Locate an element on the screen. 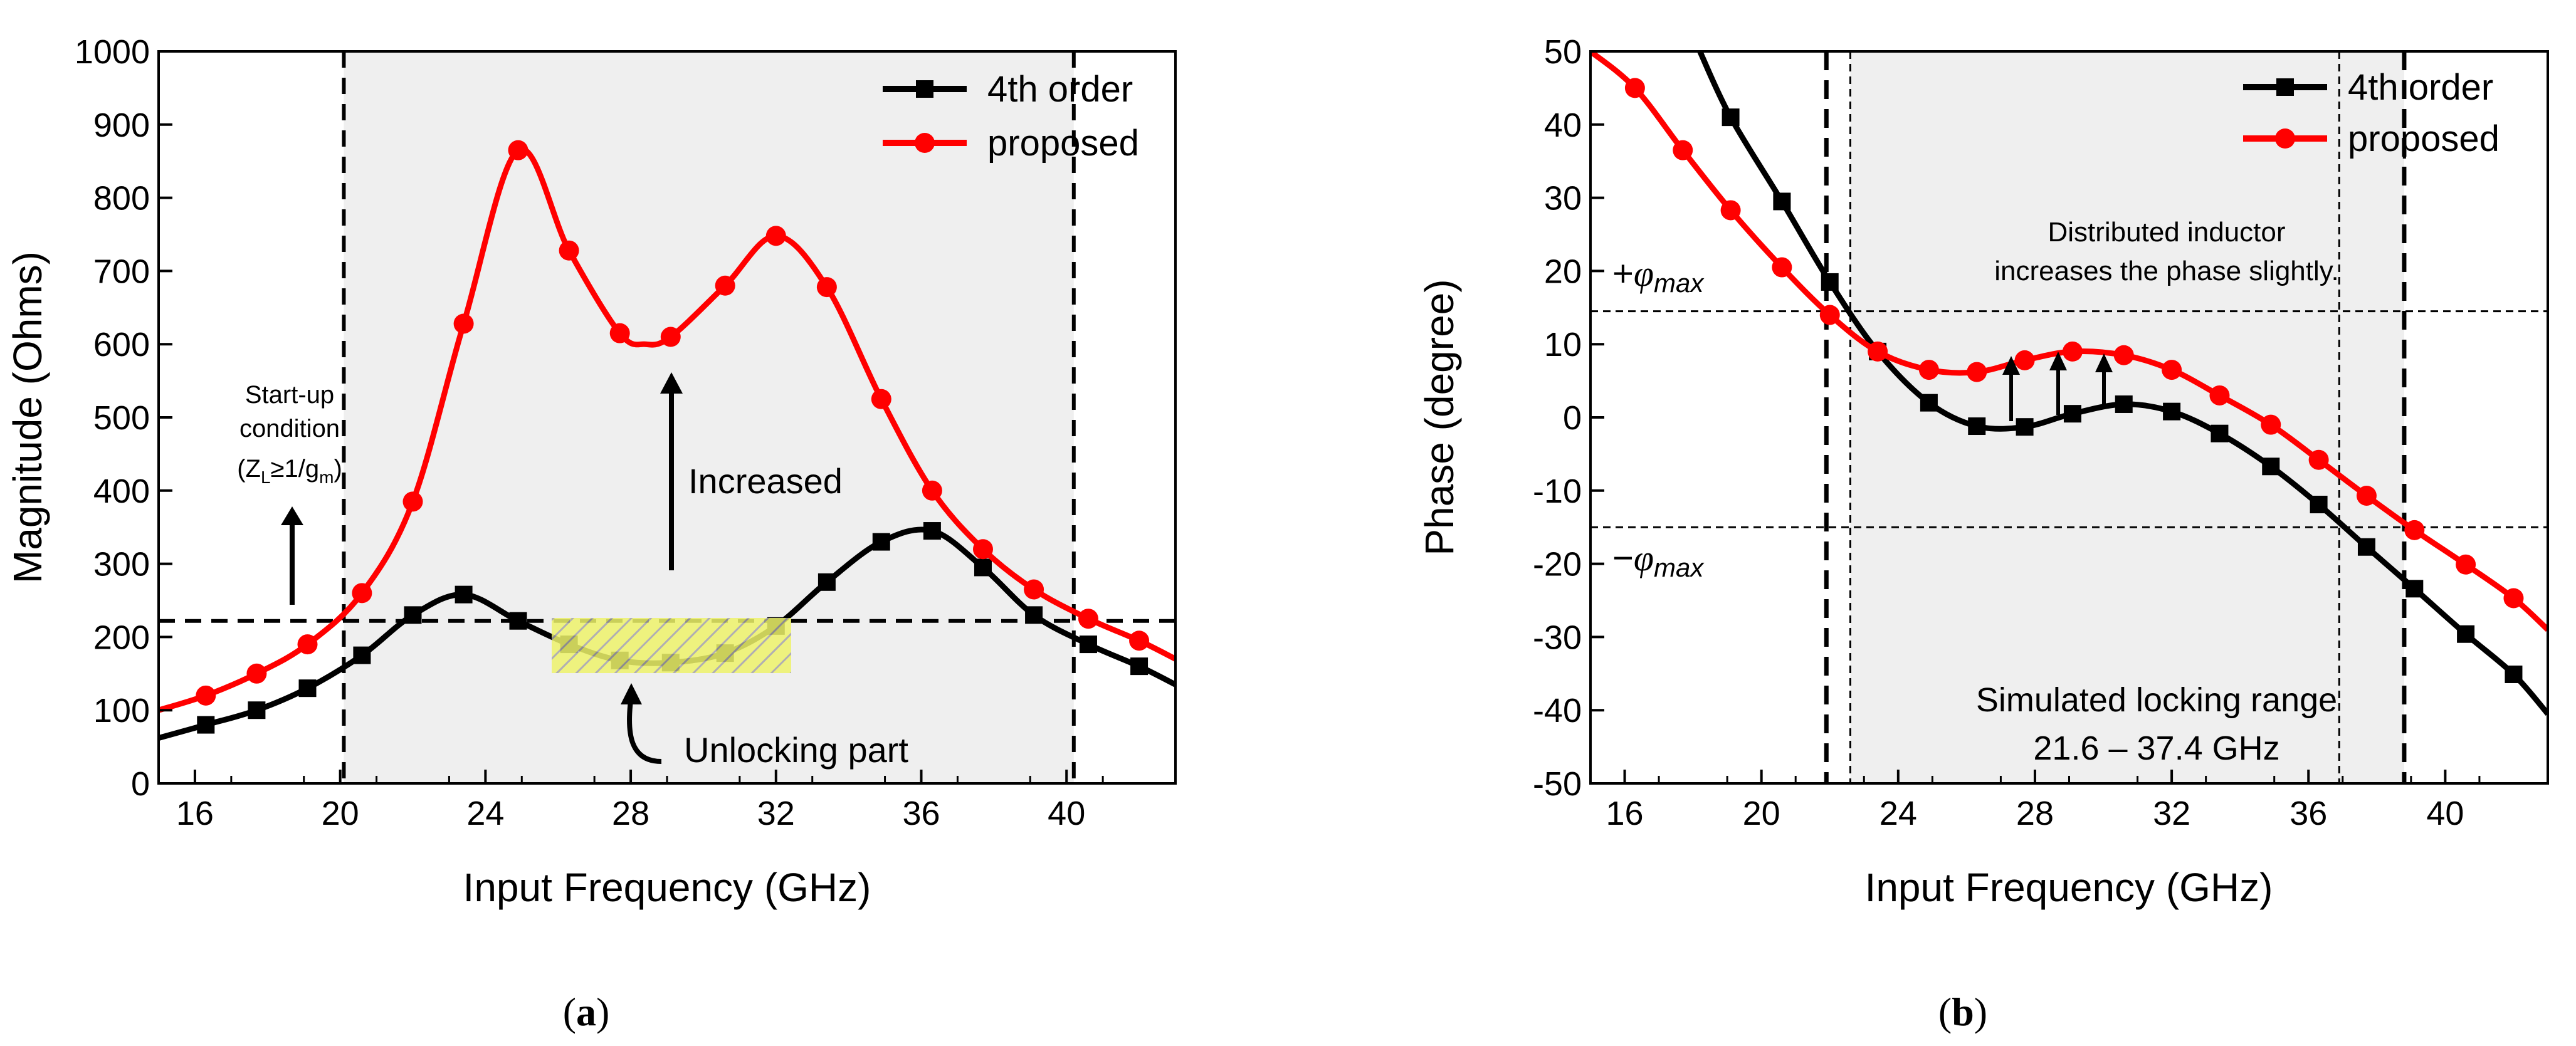 The image size is (2576, 1046). legend-proposed-label: proposed is located at coordinates (1063, 144).